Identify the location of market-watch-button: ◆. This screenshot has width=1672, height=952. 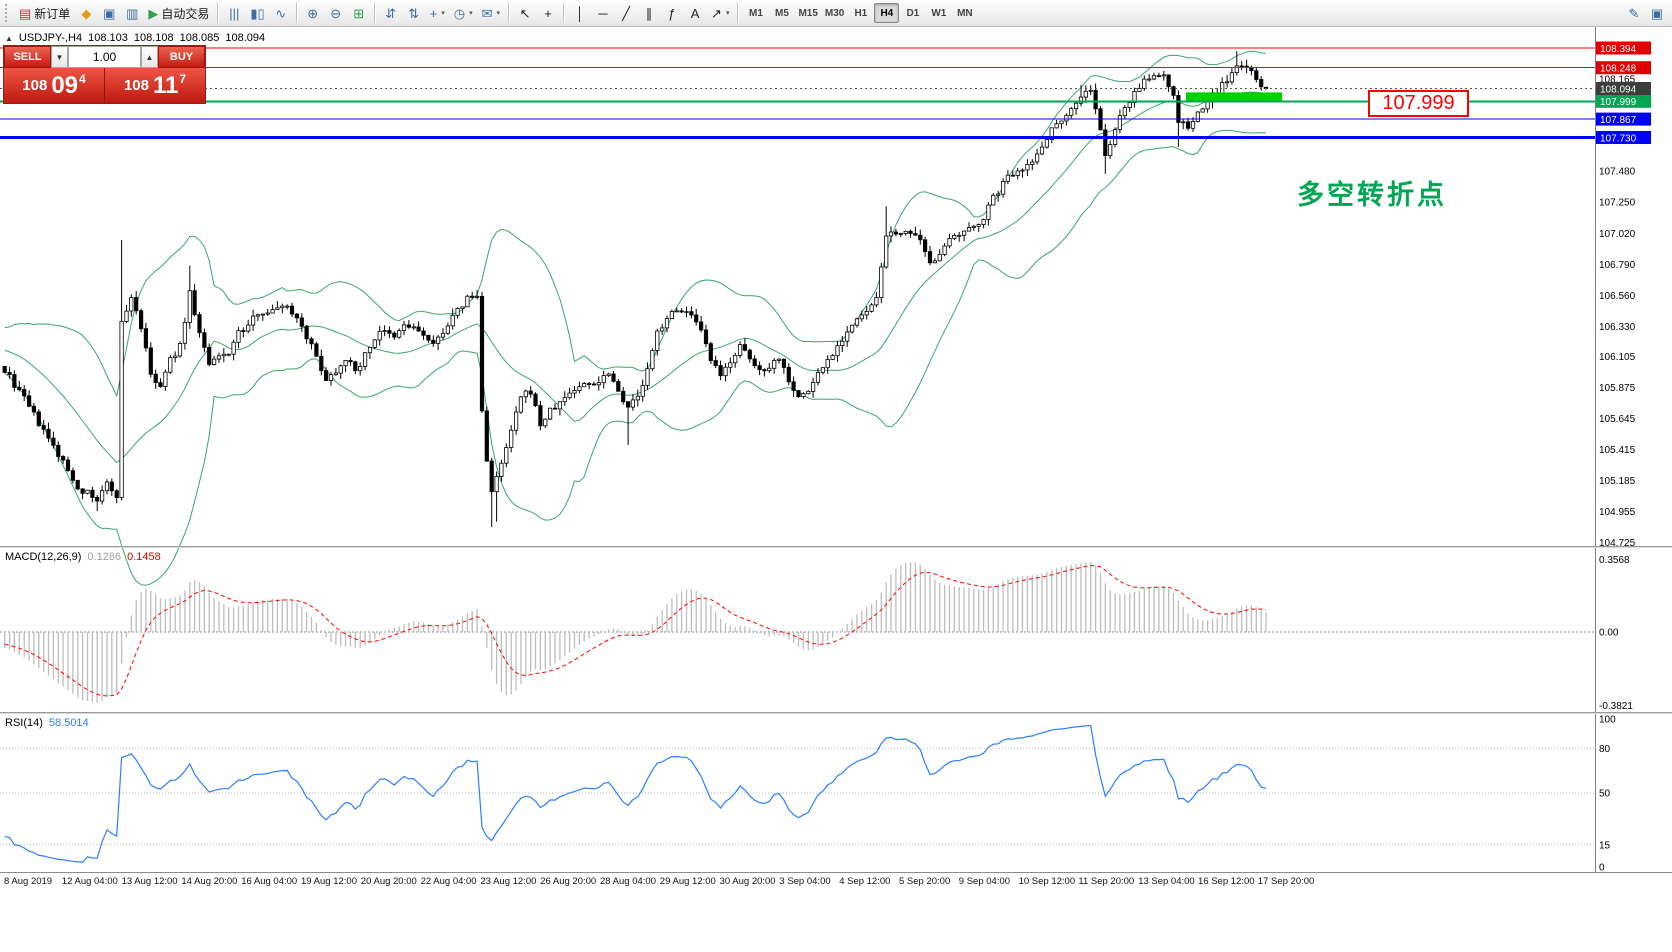
(86, 13).